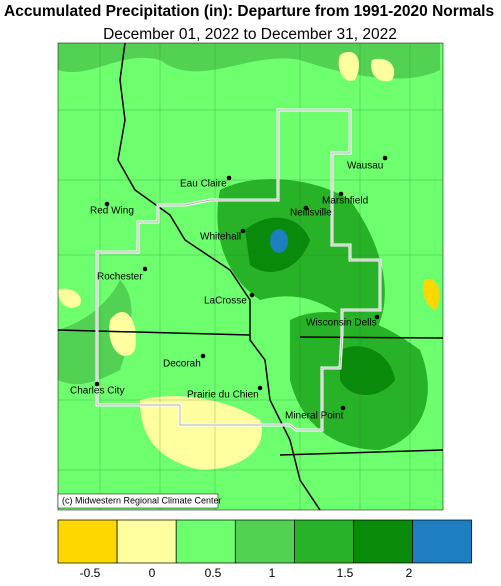 The image size is (501, 586). I want to click on legend-label: 1, so click(272, 573).